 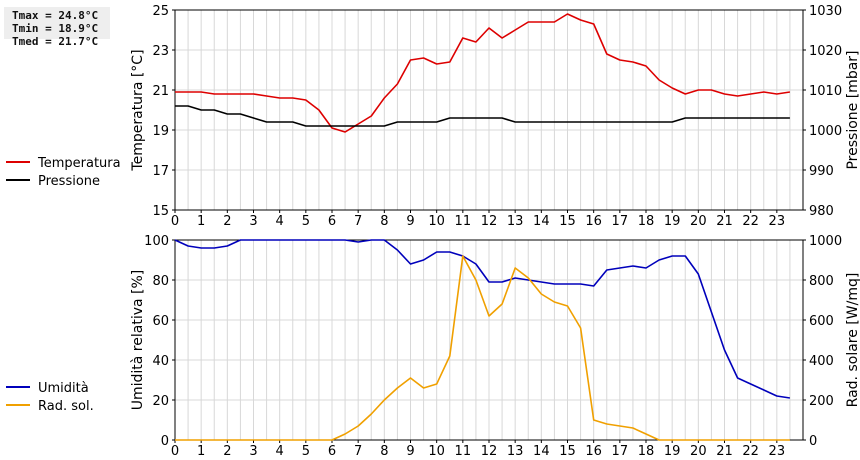 What do you see at coordinates (821, 321) in the screenshot?
I see `y-tick-label-right: 600` at bounding box center [821, 321].